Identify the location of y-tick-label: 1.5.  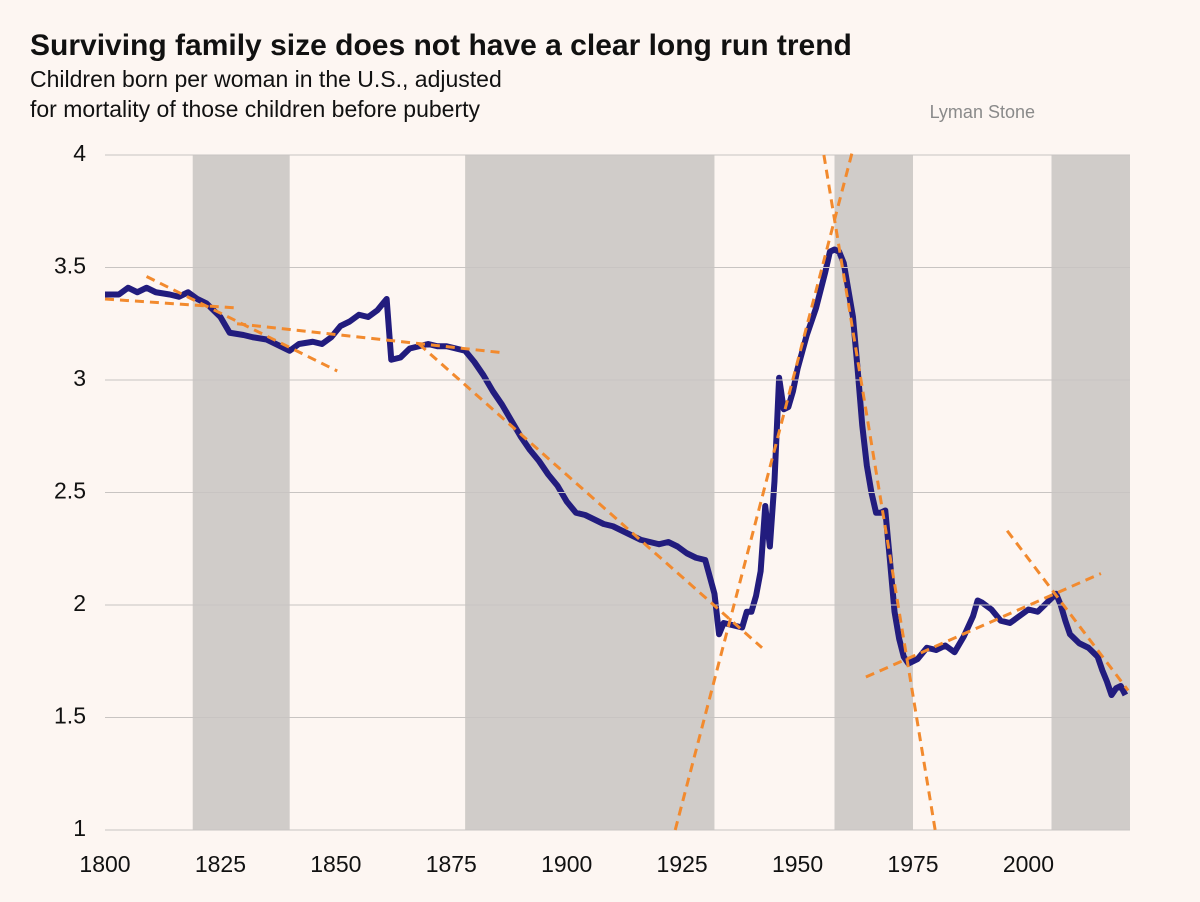
(70, 716).